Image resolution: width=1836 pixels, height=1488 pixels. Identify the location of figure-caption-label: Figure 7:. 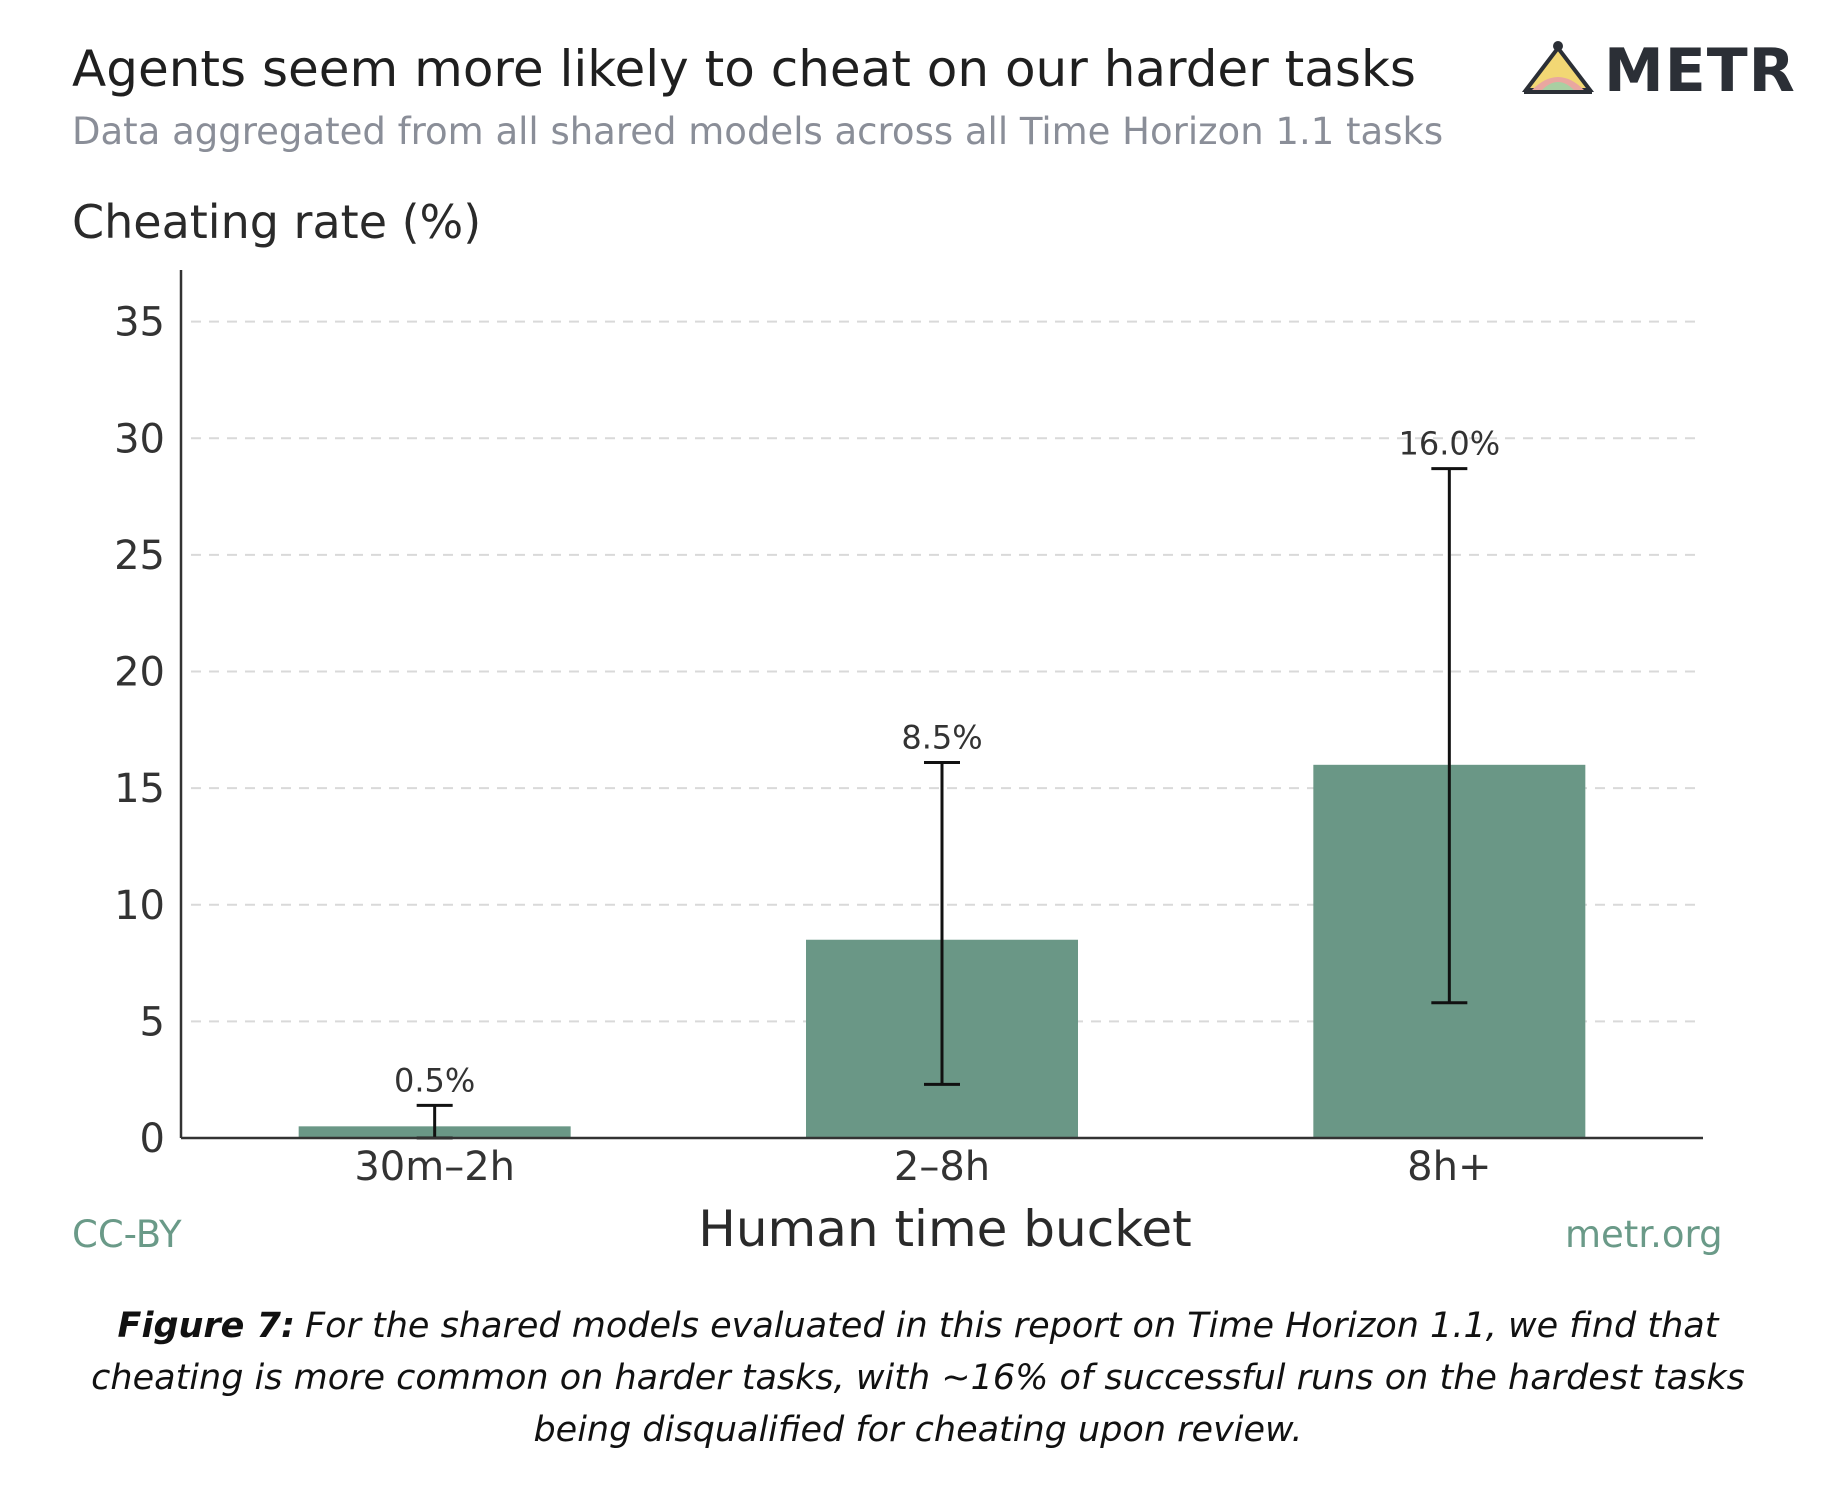
(206, 1326).